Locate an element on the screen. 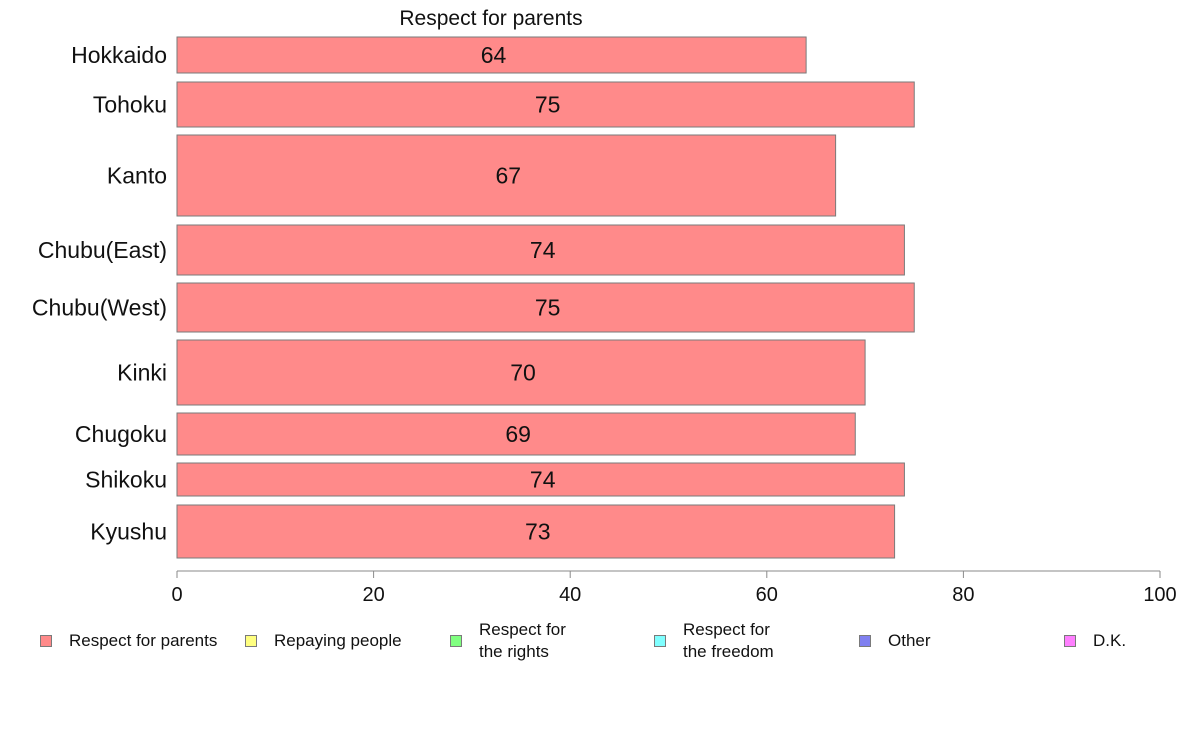 The image size is (1188, 736). legend-item-dk: D.K. is located at coordinates (1095, 641).